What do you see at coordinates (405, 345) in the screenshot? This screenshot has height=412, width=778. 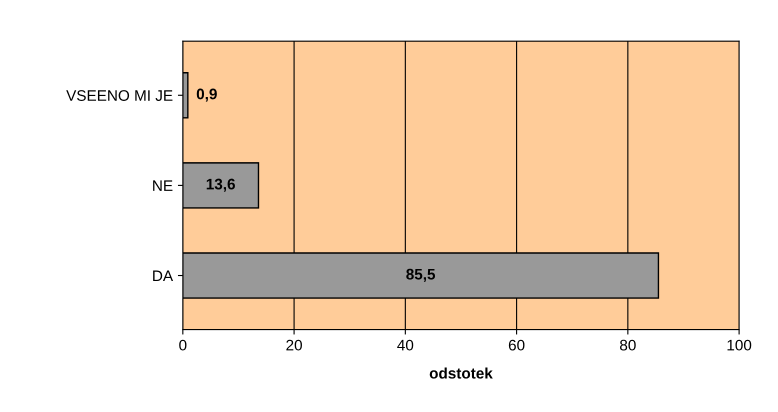 I see `x-tick-label: 40` at bounding box center [405, 345].